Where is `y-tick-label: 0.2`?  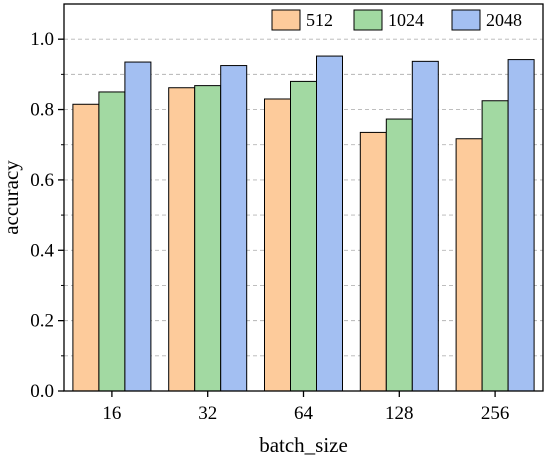
y-tick-label: 0.2 is located at coordinates (42, 321).